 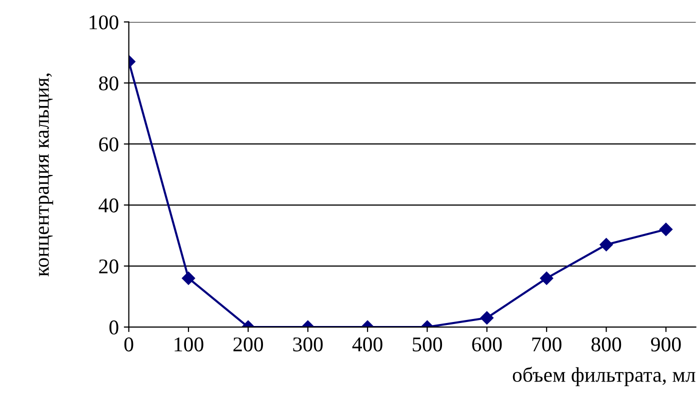 I want to click on x-tick-label: 300, so click(x=308, y=344).